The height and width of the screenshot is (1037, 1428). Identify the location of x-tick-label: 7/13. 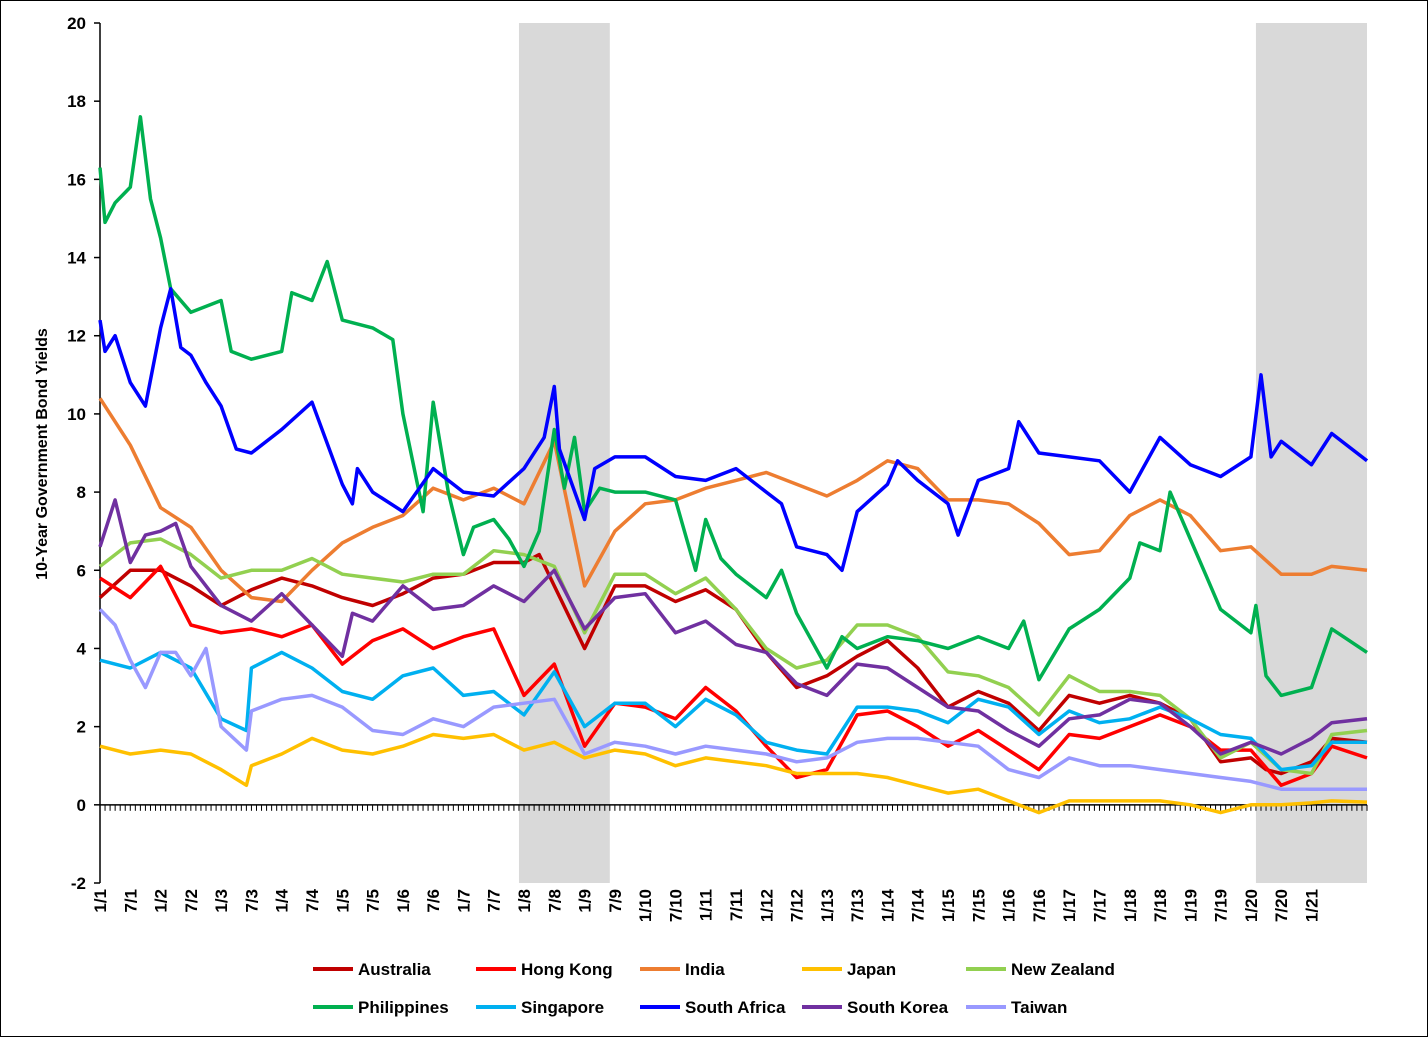
(857, 905).